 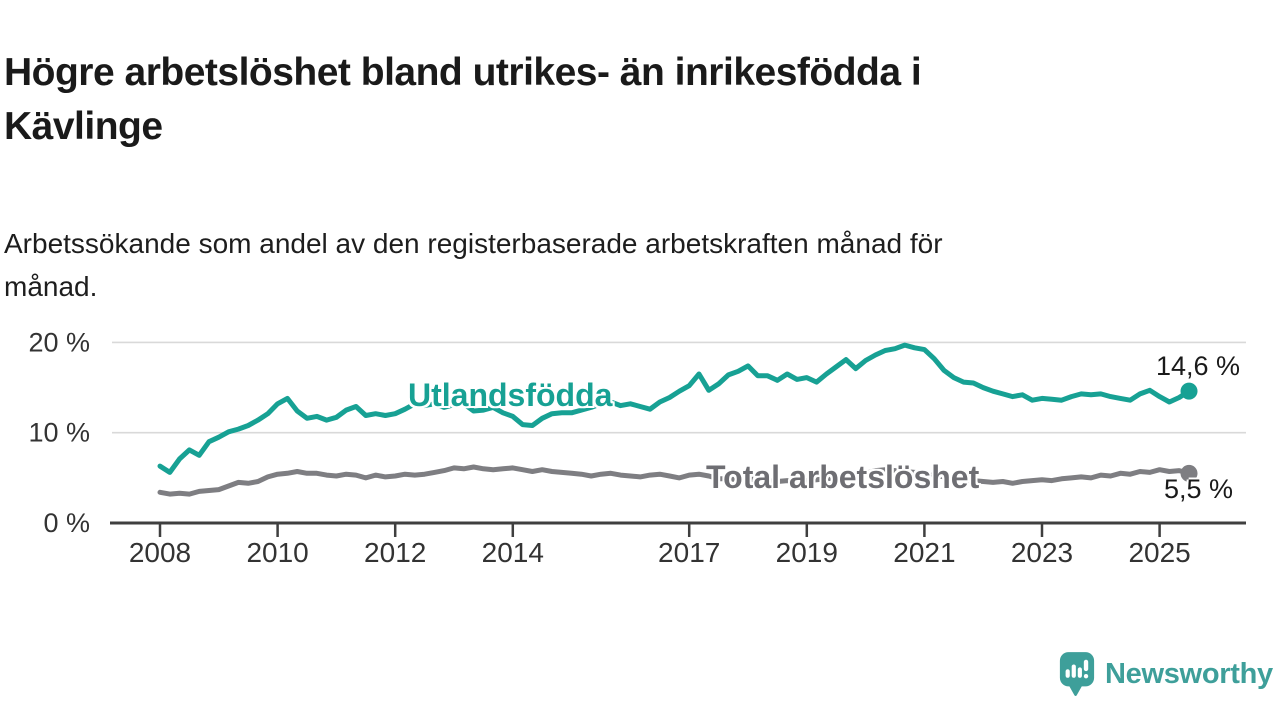 What do you see at coordinates (1159, 552) in the screenshot?
I see `x-tick-label: 2025` at bounding box center [1159, 552].